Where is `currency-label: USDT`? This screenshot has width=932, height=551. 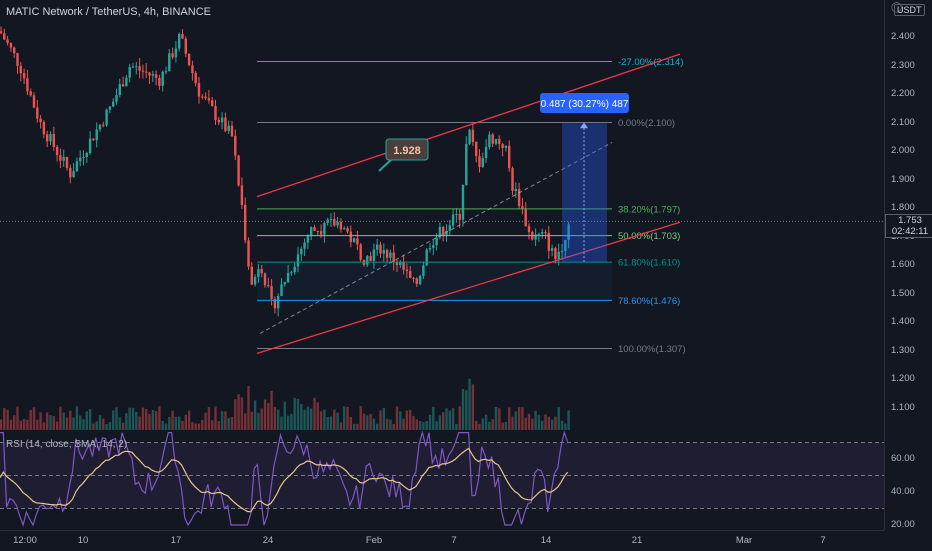
currency-label: USDT is located at coordinates (909, 10).